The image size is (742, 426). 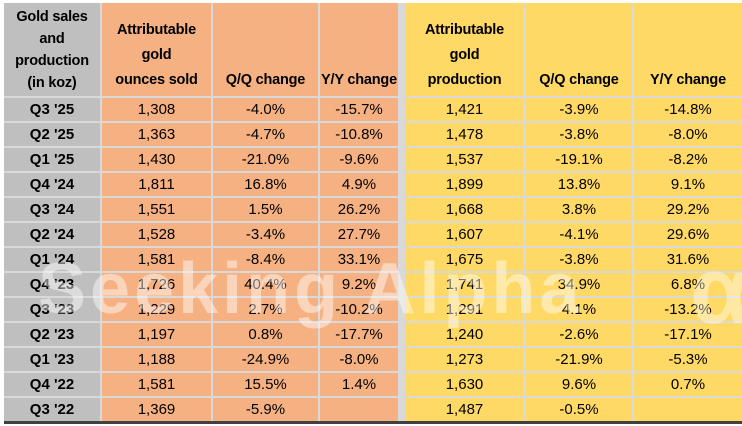 I want to click on production-value: 1,421, so click(x=464, y=109).